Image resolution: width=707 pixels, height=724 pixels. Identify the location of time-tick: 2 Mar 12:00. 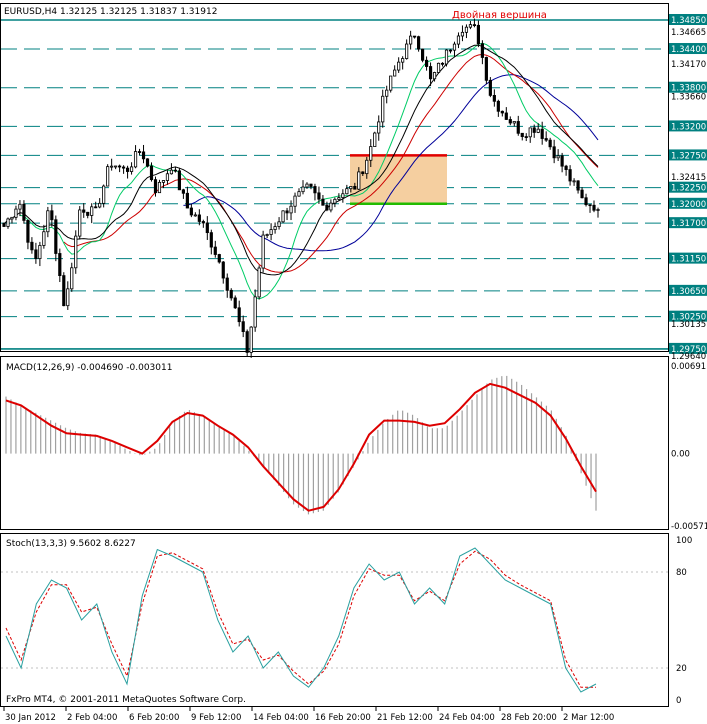
(588, 718).